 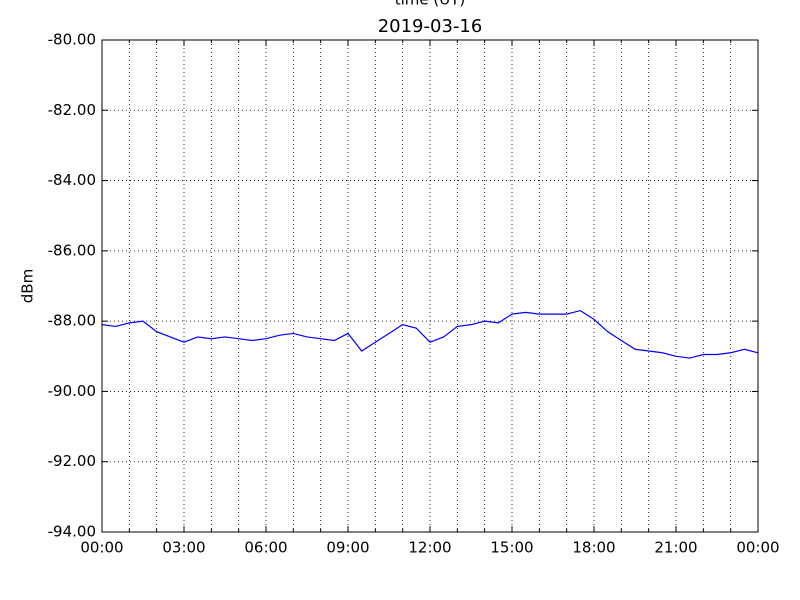 I want to click on y-tick-label: -88.00, so click(x=72, y=321).